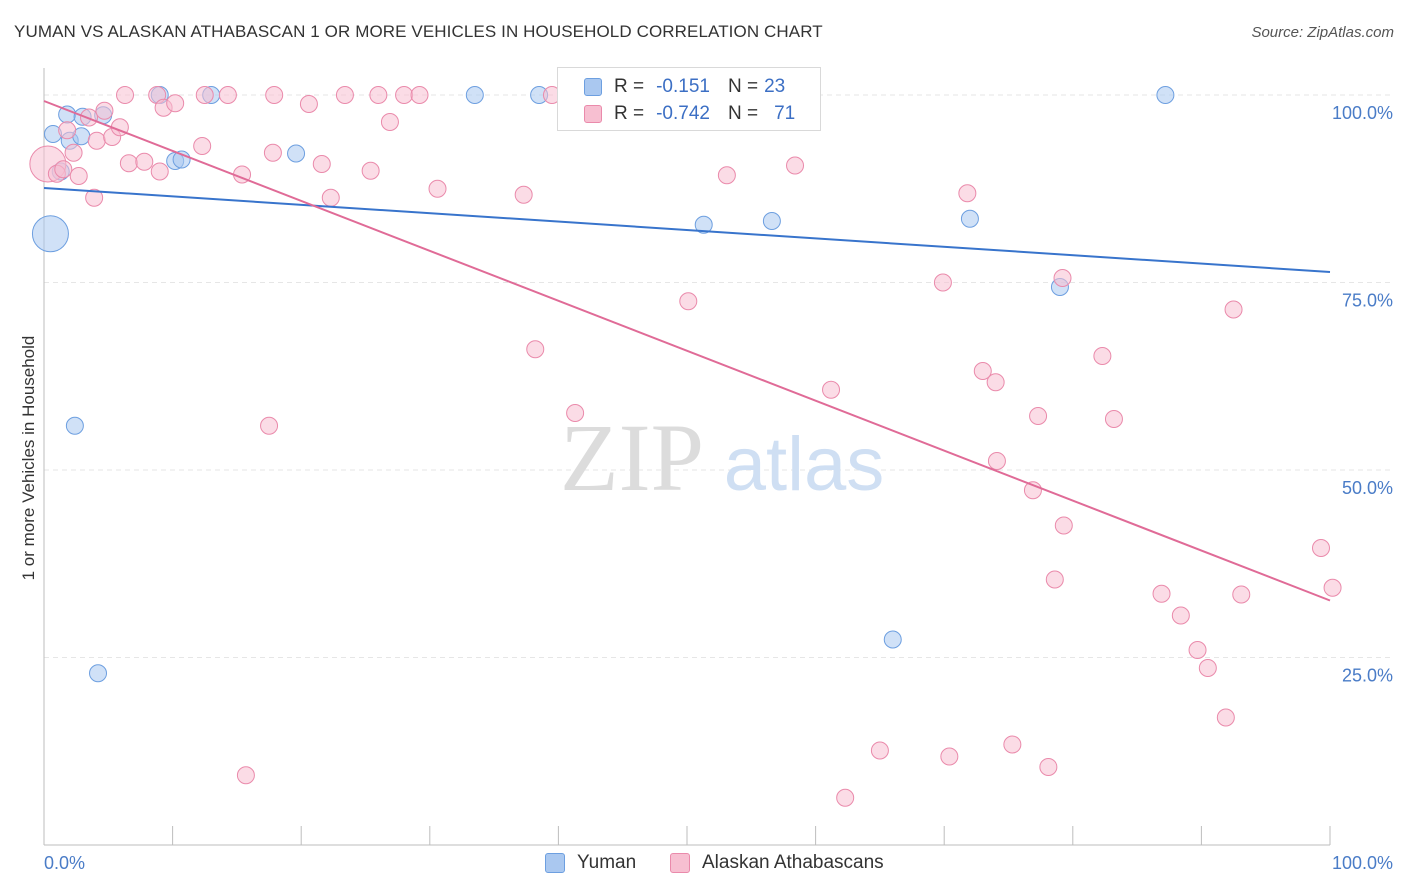  I want to click on legend-r-value: -0.742, so click(683, 113).